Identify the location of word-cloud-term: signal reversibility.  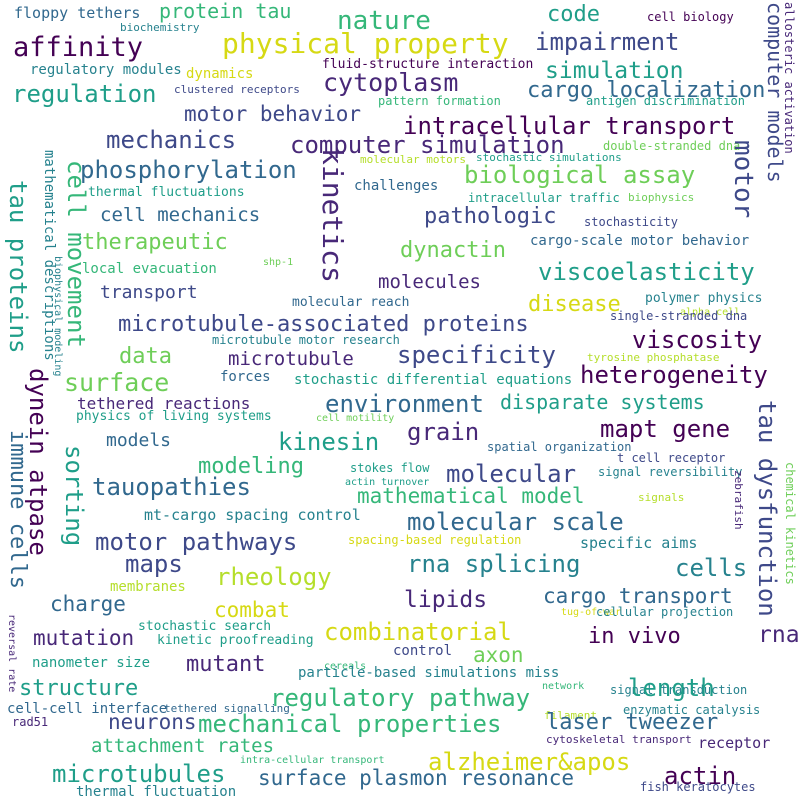
(670, 472).